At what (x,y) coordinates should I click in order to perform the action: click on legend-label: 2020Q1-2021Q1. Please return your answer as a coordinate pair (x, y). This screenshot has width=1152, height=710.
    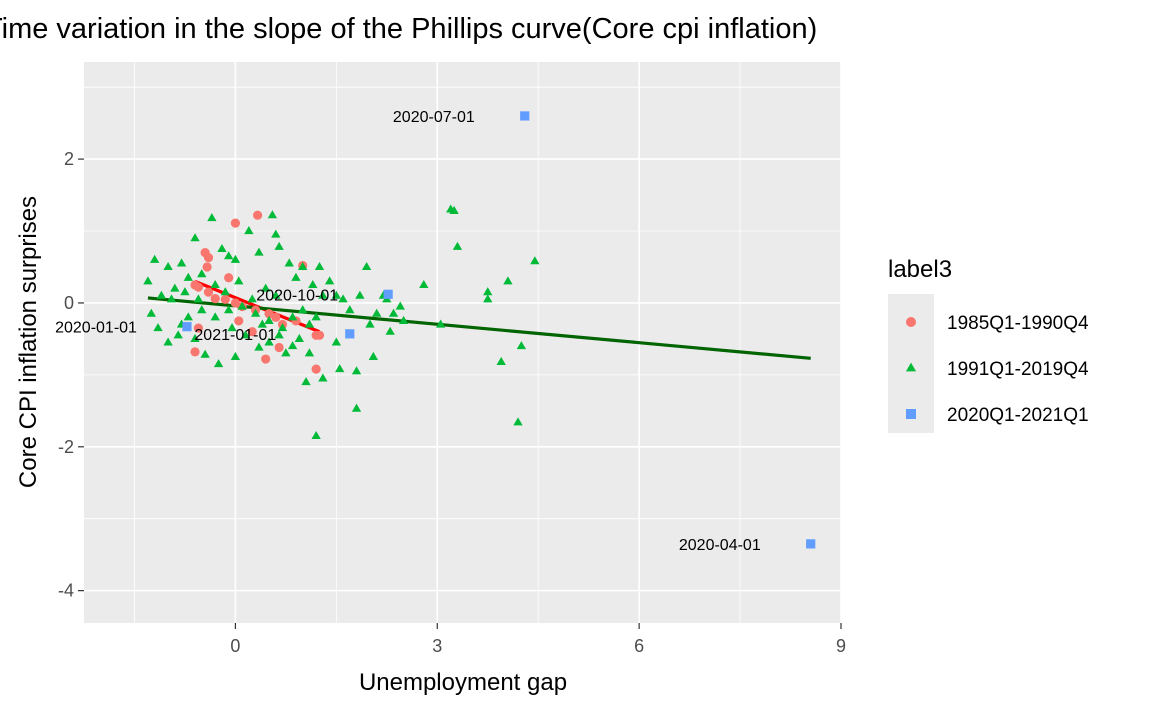
    Looking at the image, I should click on (1018, 415).